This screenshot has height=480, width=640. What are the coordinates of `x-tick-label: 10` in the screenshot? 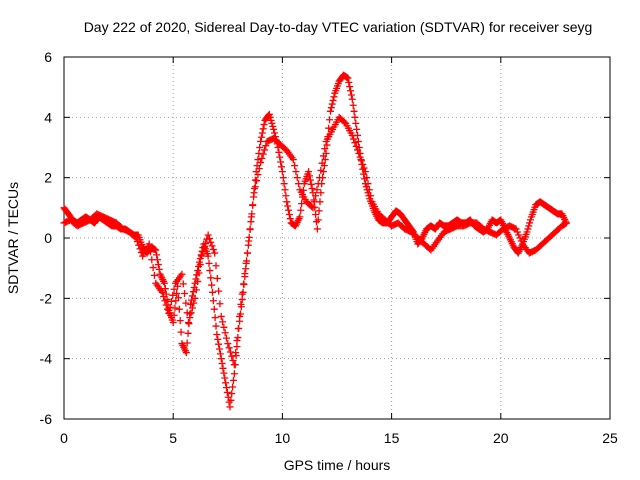 It's located at (283, 438).